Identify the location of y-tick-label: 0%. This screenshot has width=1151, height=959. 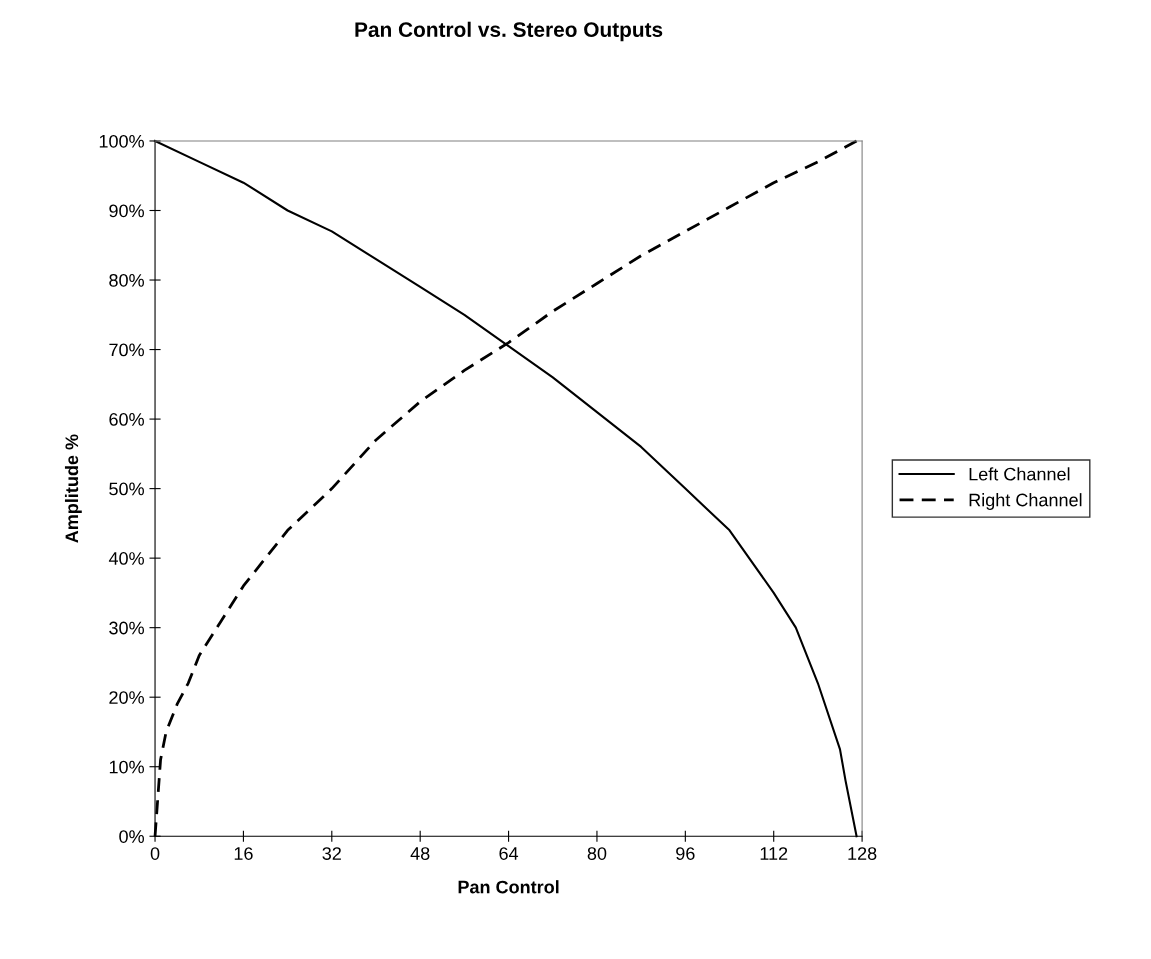
(131, 836).